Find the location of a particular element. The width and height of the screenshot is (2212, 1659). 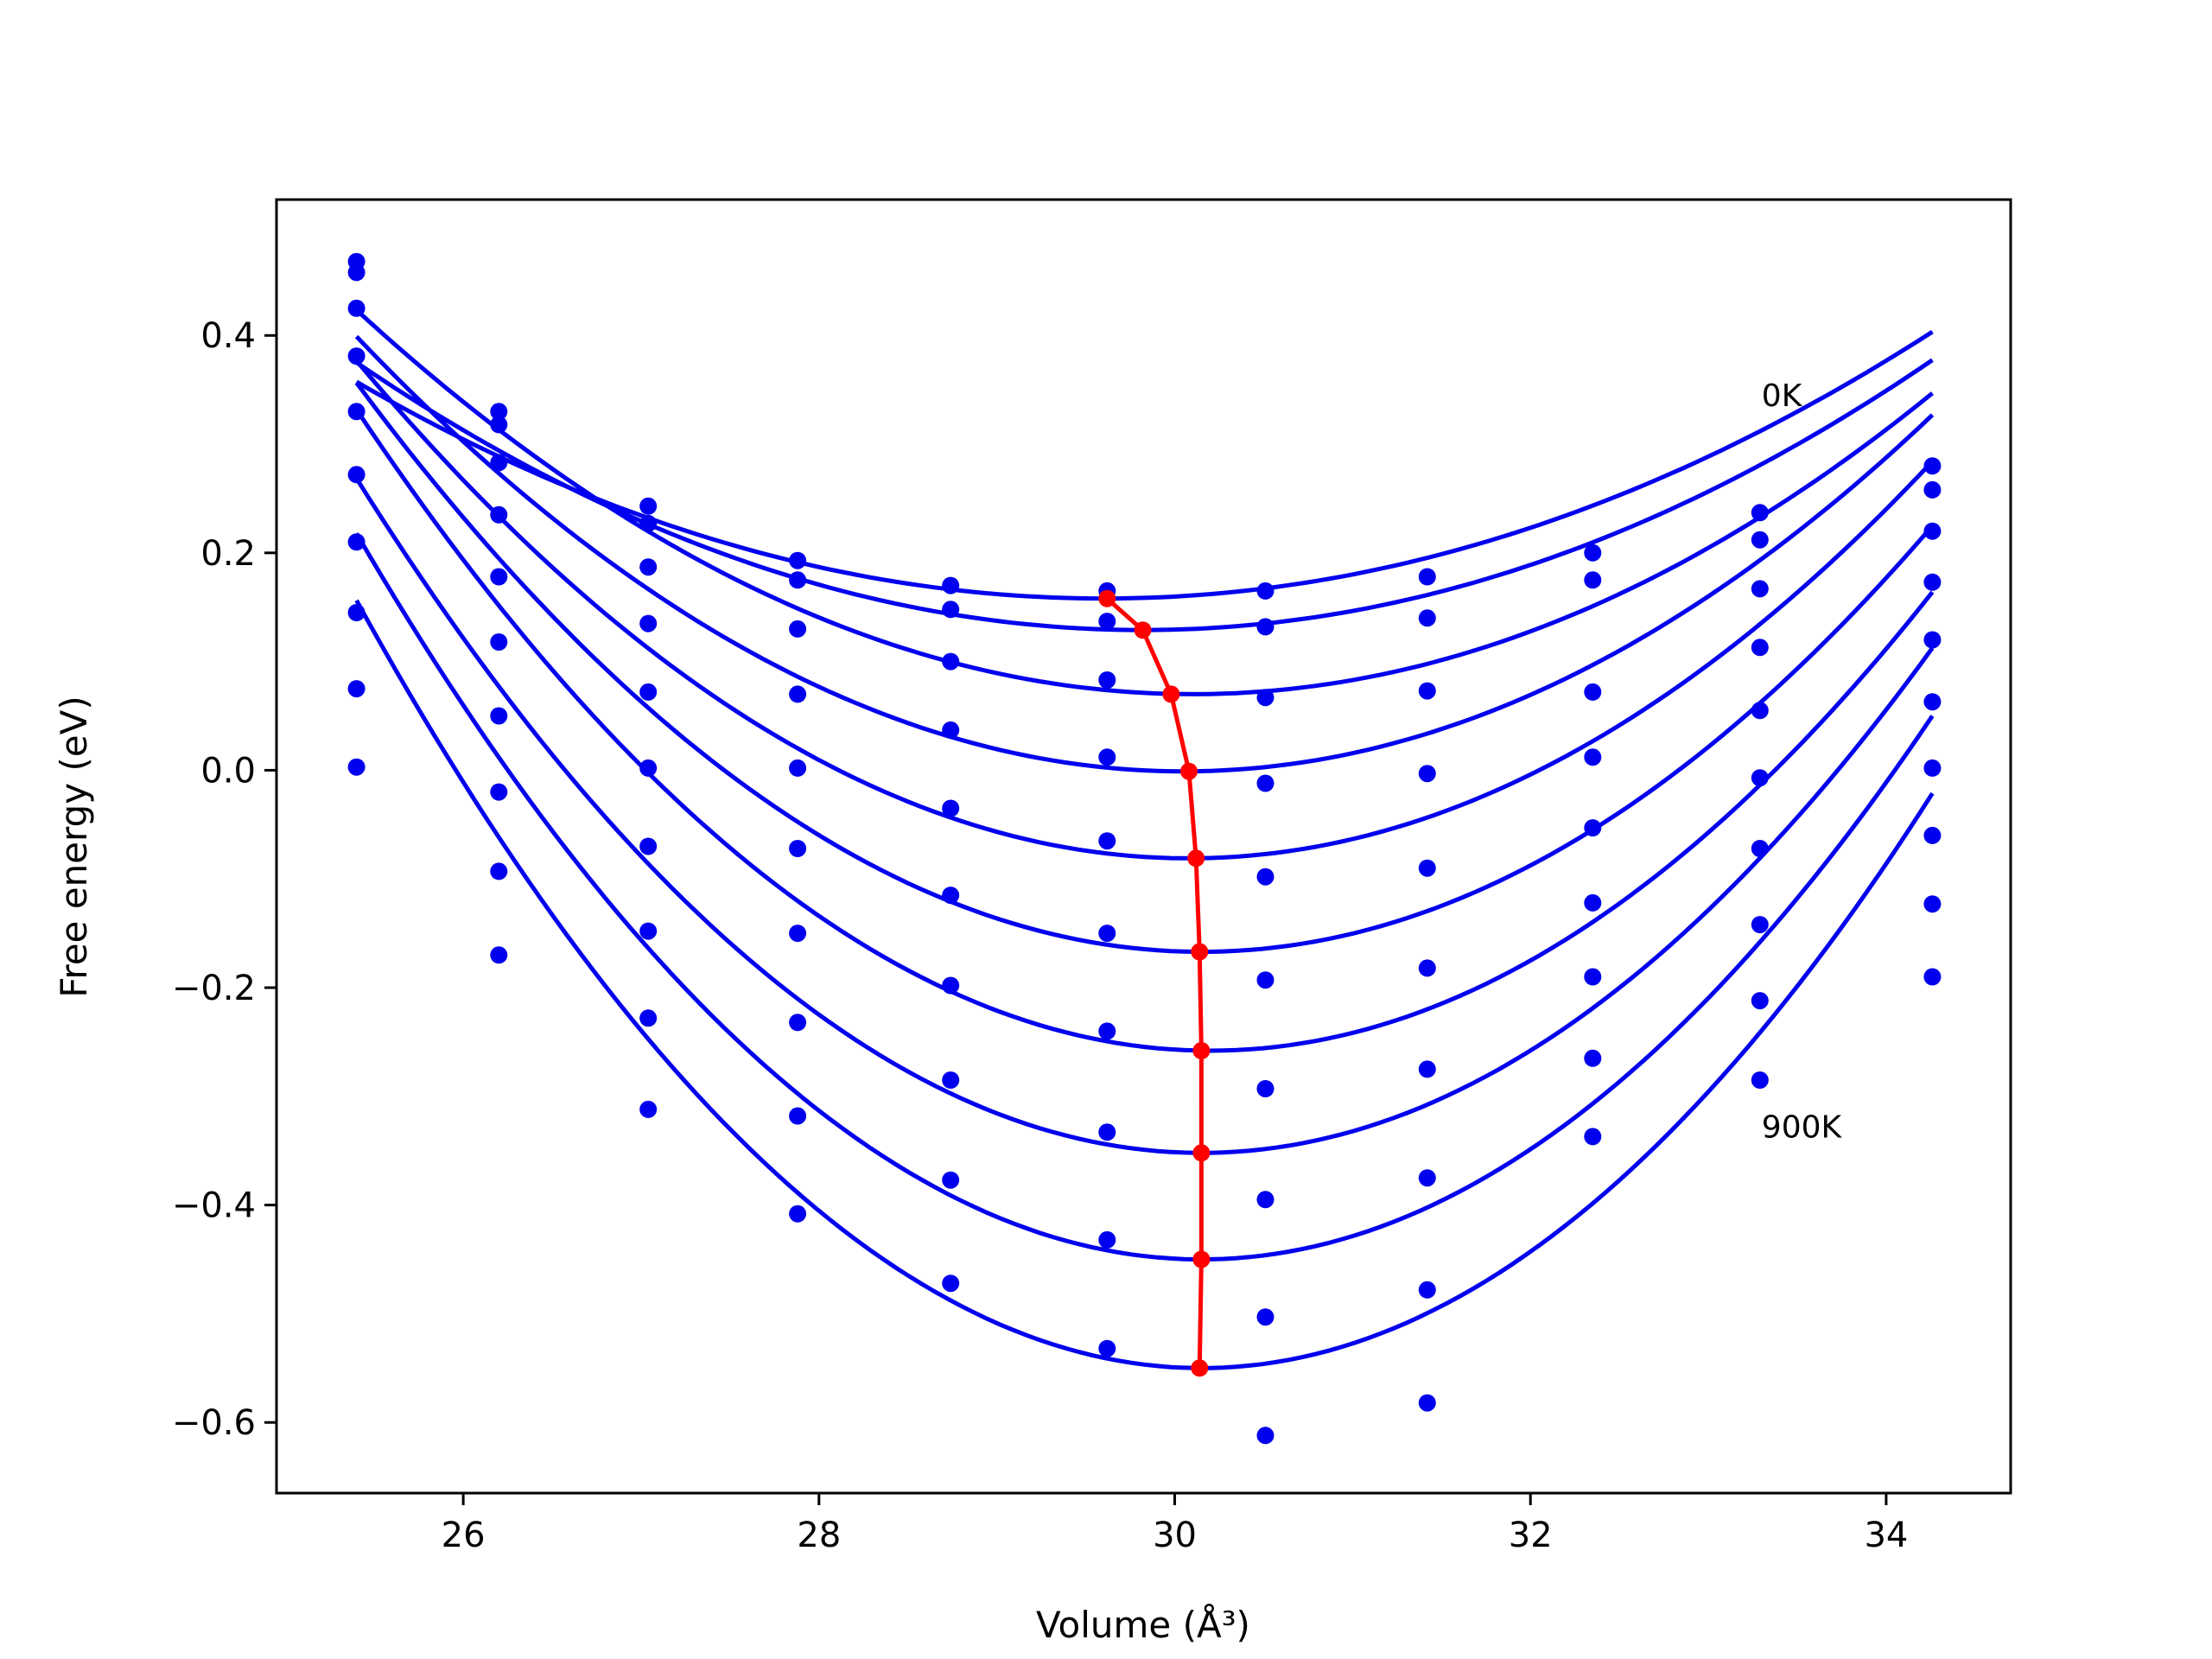

annotations: 0K 900K is located at coordinates (1802, 762).